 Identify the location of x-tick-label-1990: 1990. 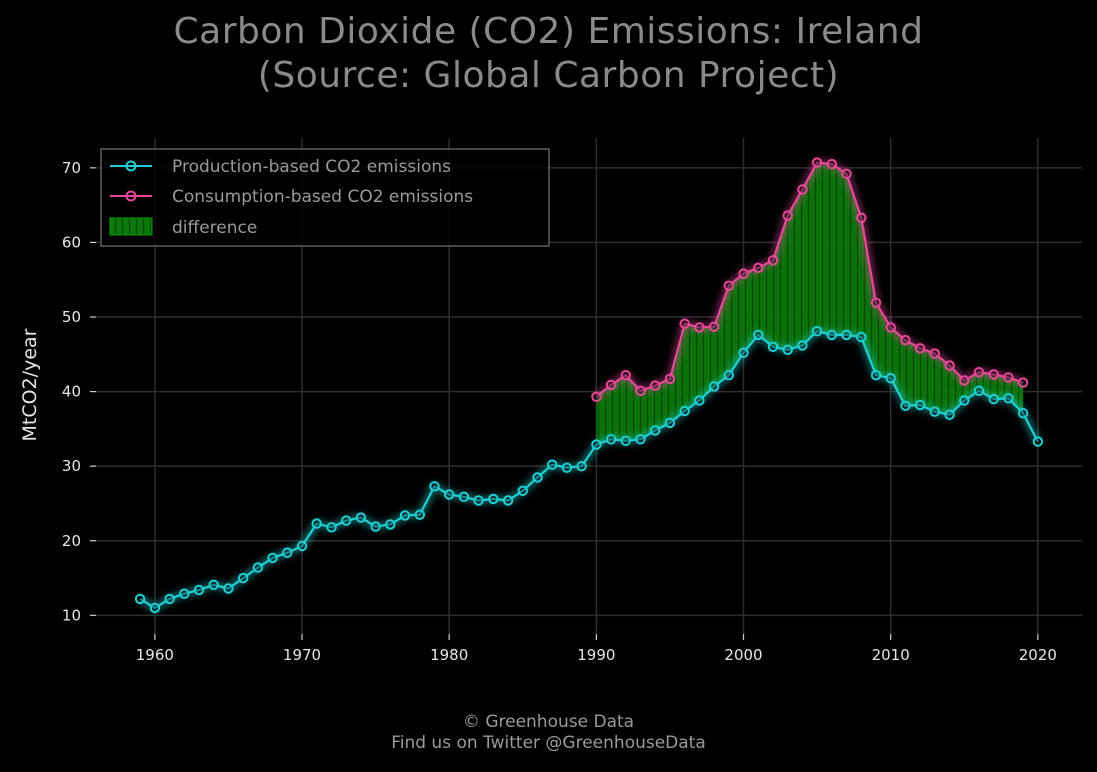
(596, 655).